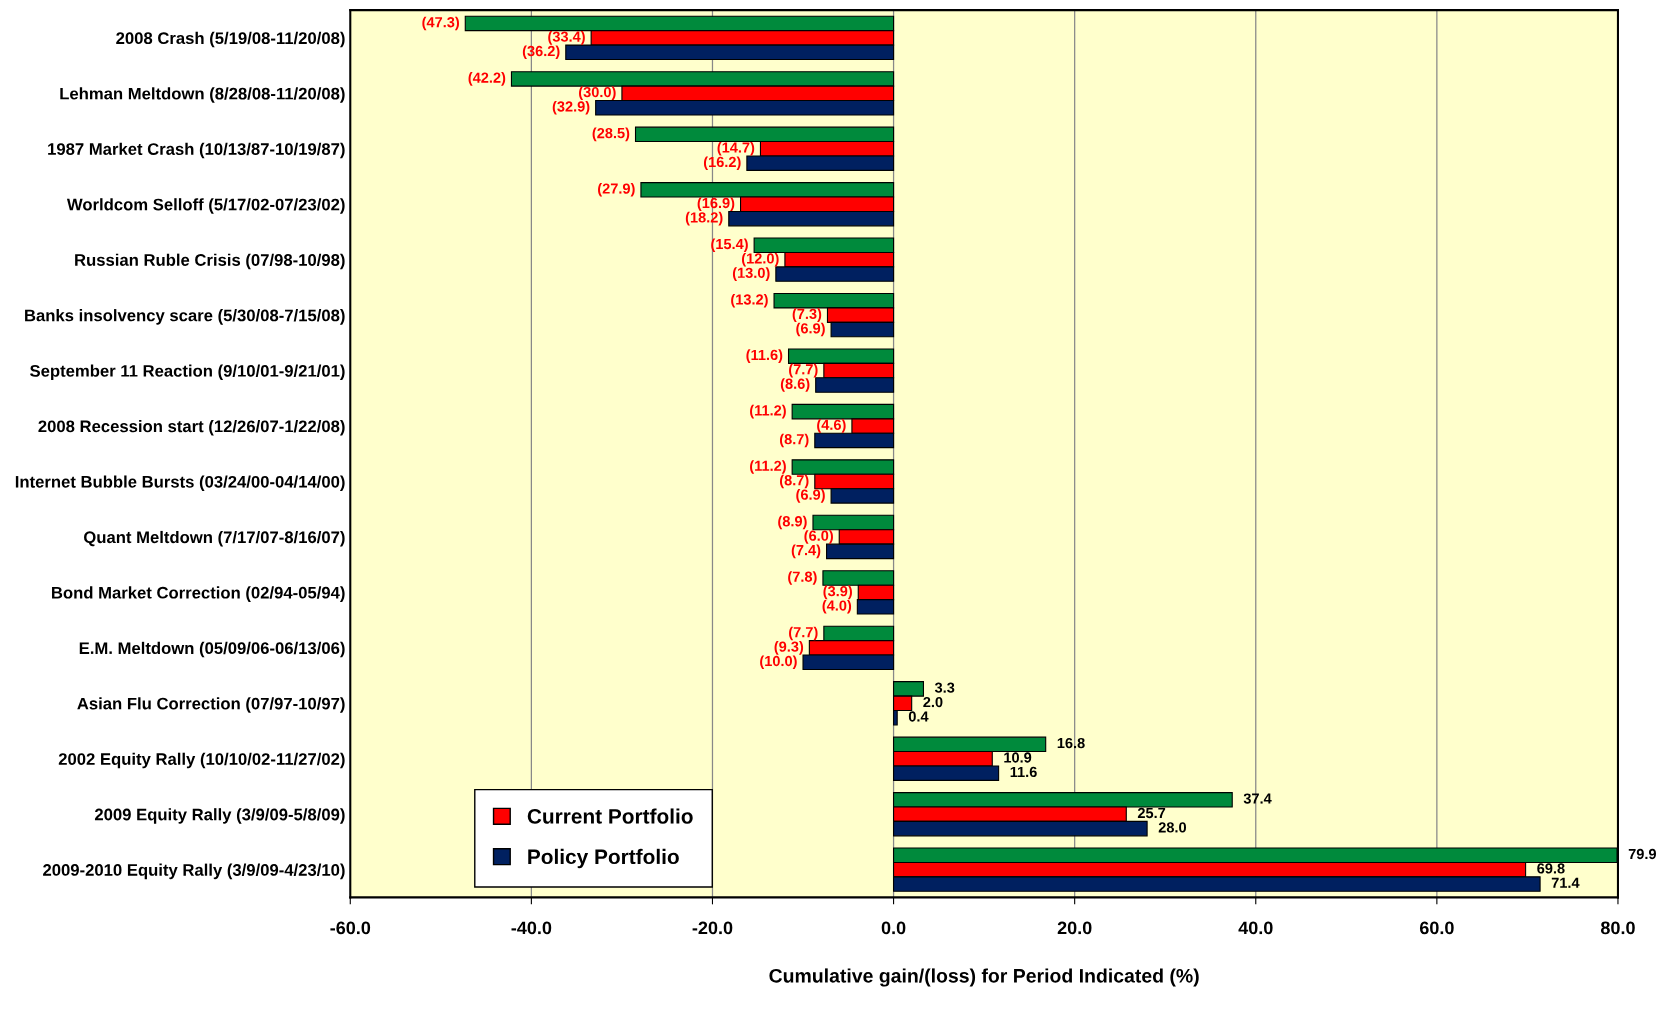  I want to click on data-label: (4.0), so click(837, 607).